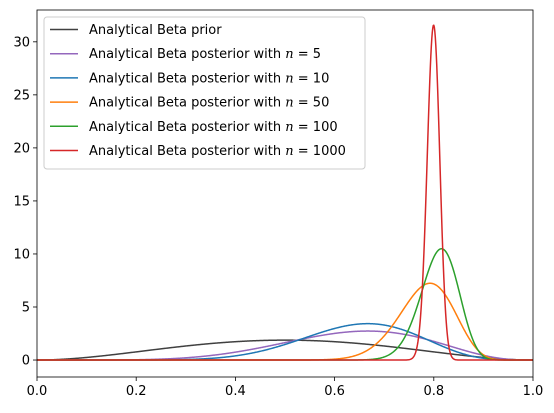 Image resolution: width=554 pixels, height=413 pixels. What do you see at coordinates (155, 30) in the screenshot?
I see `legend-label-0: Analytical Beta prior` at bounding box center [155, 30].